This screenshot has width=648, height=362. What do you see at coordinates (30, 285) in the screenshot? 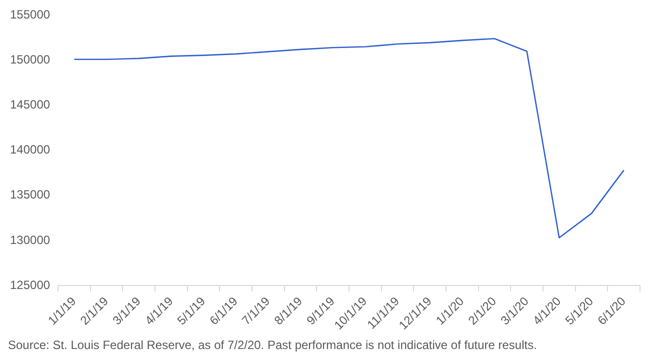
I see `y-tick-label: 125000` at bounding box center [30, 285].